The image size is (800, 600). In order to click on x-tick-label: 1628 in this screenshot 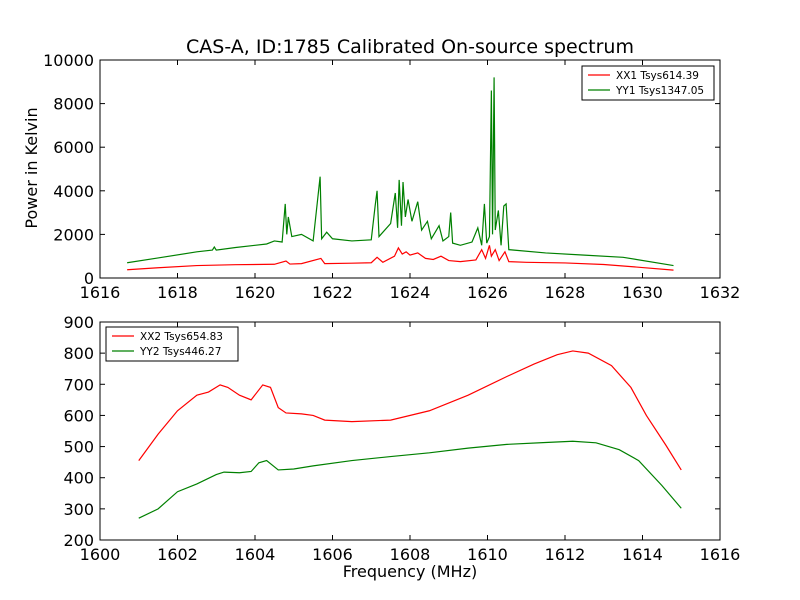, I will do `click(565, 292)`.